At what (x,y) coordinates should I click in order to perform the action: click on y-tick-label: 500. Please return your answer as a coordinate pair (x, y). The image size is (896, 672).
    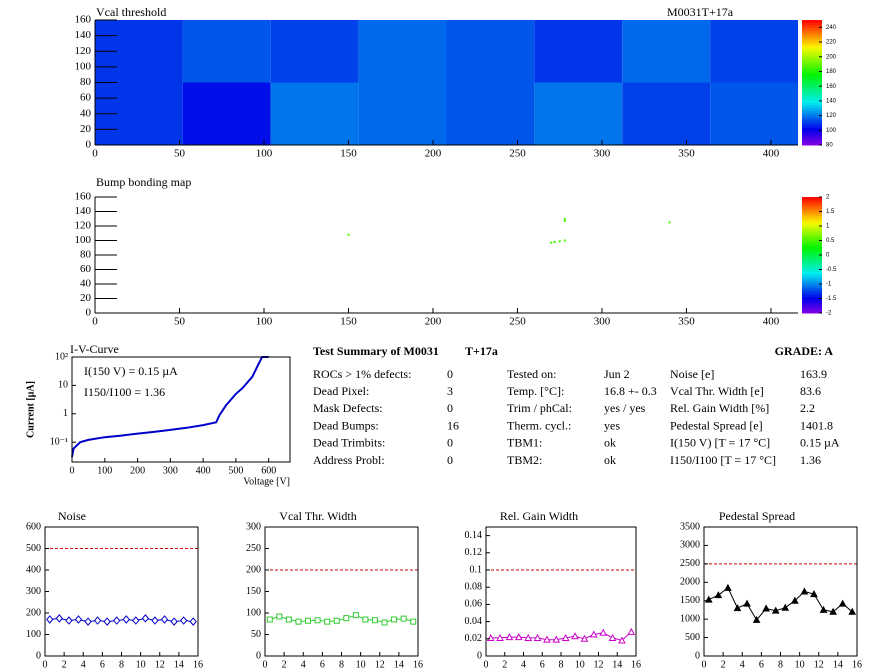
    Looking at the image, I should click on (692, 637).